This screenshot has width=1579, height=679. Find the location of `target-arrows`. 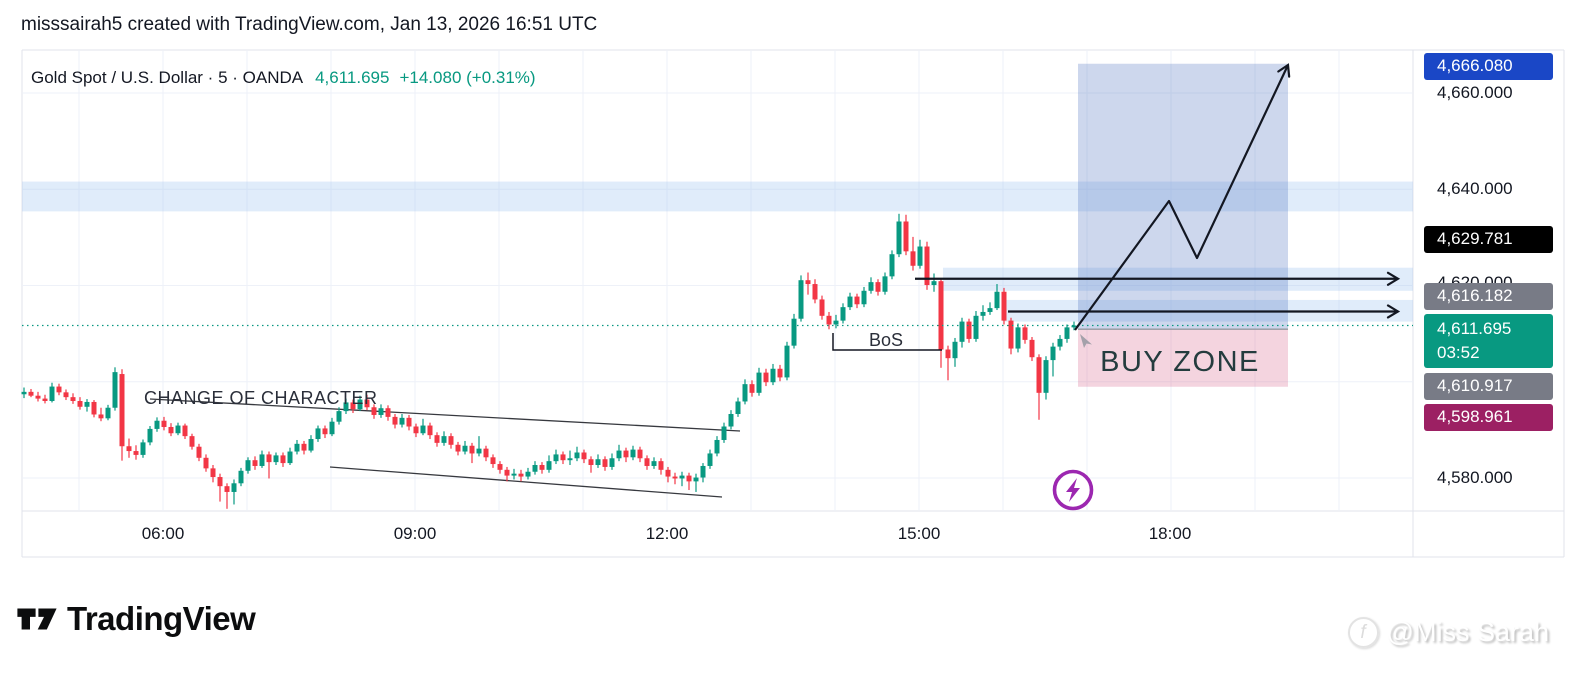

target-arrows is located at coordinates (1158, 295).